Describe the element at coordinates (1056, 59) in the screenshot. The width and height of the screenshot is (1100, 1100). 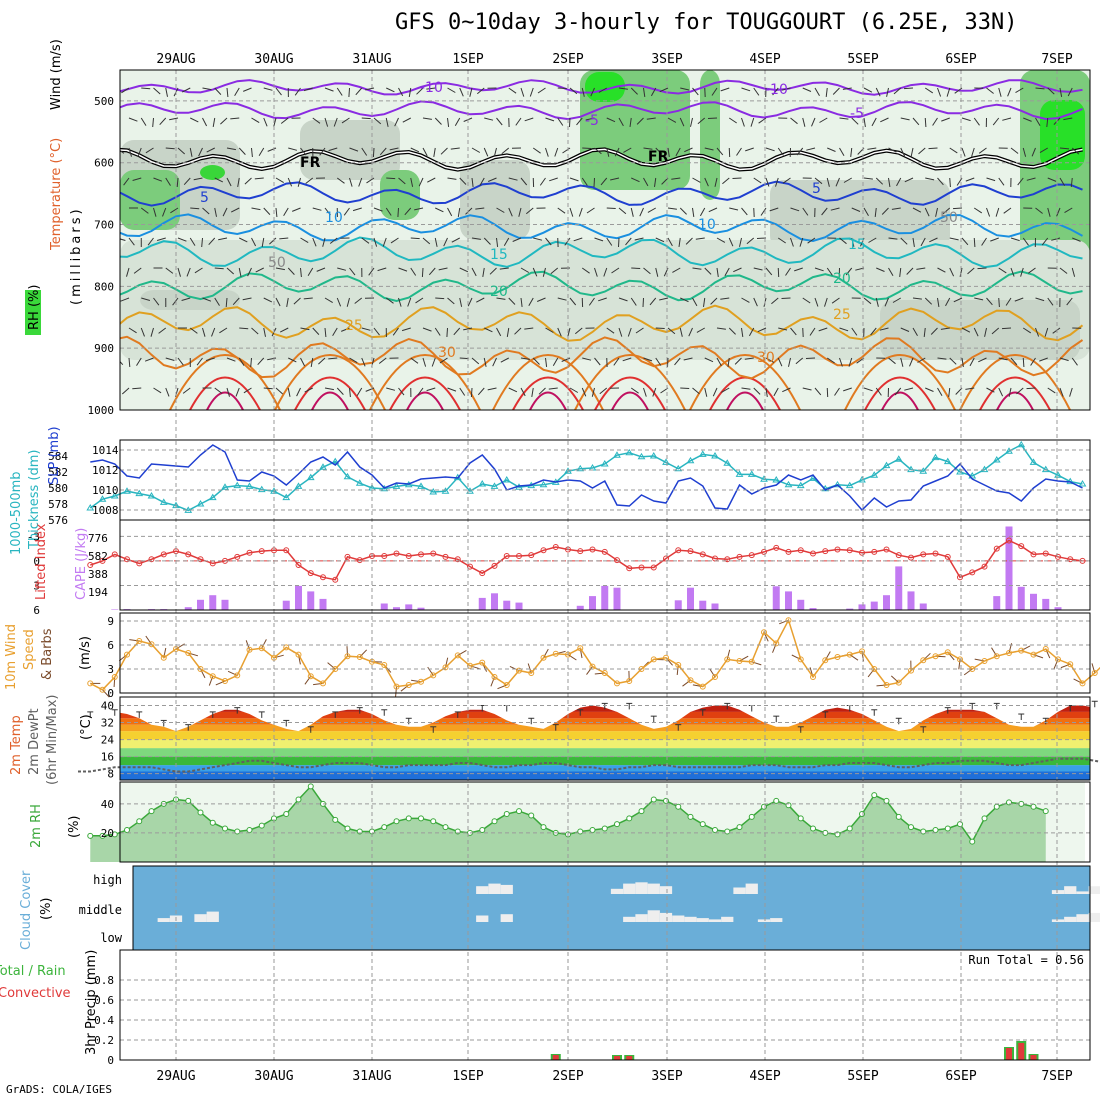
I see `day-label-top: 7SEP` at that location.